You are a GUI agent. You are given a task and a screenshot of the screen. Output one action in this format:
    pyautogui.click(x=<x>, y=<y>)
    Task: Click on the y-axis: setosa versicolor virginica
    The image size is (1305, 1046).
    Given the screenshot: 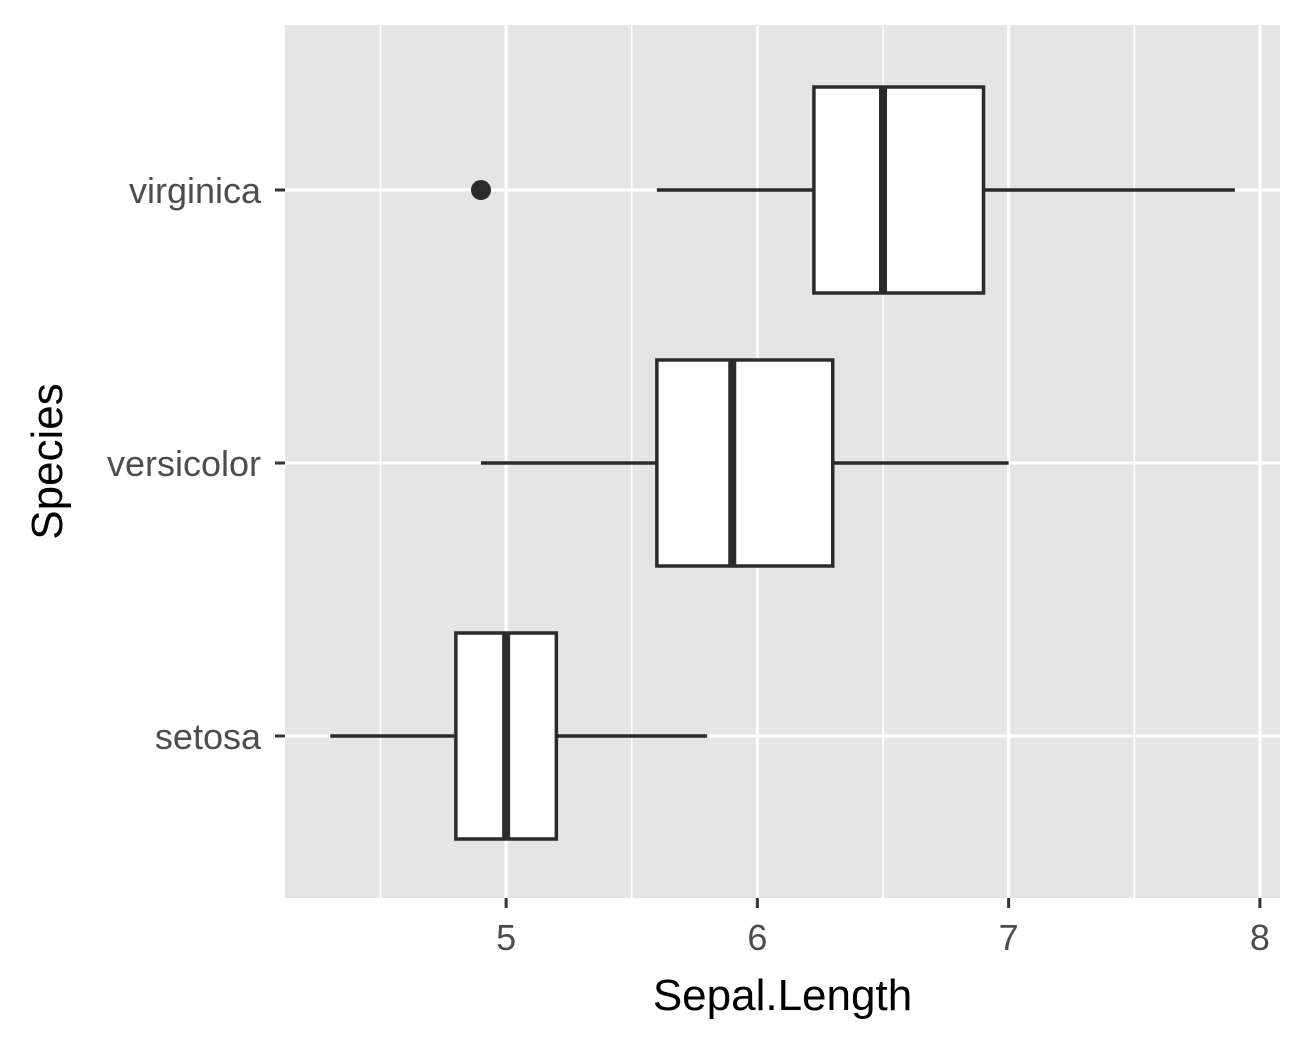 What is the action you would take?
    pyautogui.click(x=196, y=463)
    